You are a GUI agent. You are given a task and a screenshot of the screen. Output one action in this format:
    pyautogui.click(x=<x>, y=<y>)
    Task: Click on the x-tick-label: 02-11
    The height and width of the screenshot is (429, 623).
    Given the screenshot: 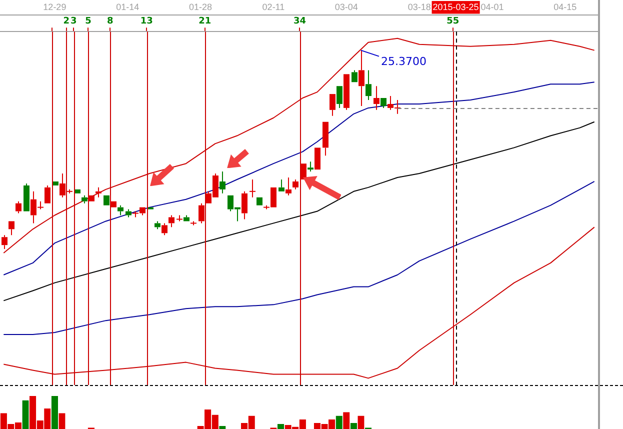 What is the action you would take?
    pyautogui.click(x=273, y=7)
    